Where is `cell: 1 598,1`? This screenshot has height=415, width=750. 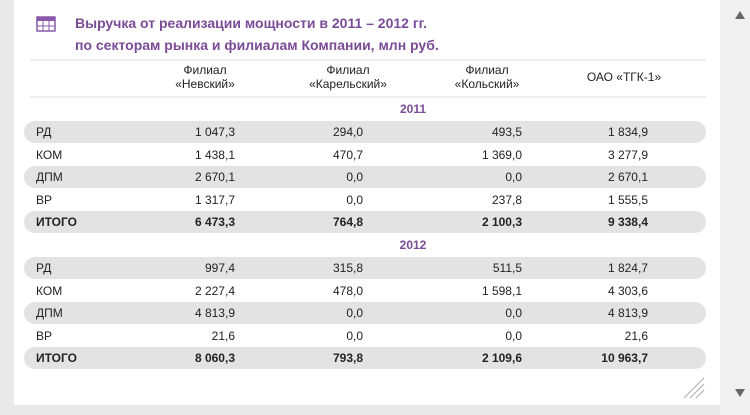 cell: 1 598,1 is located at coordinates (501, 290).